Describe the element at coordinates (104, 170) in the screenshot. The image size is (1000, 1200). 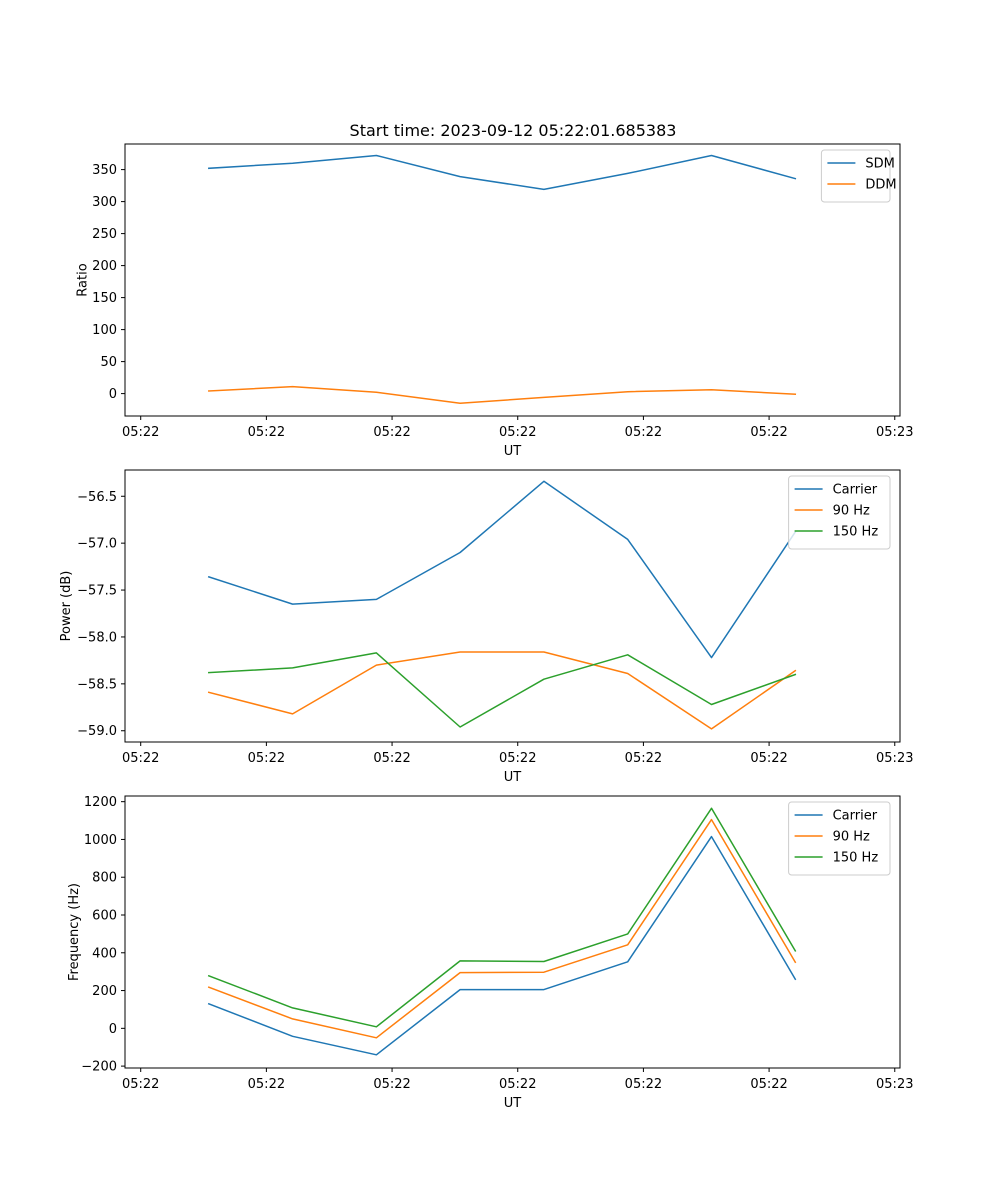
I see `y-tick-label: 350` at that location.